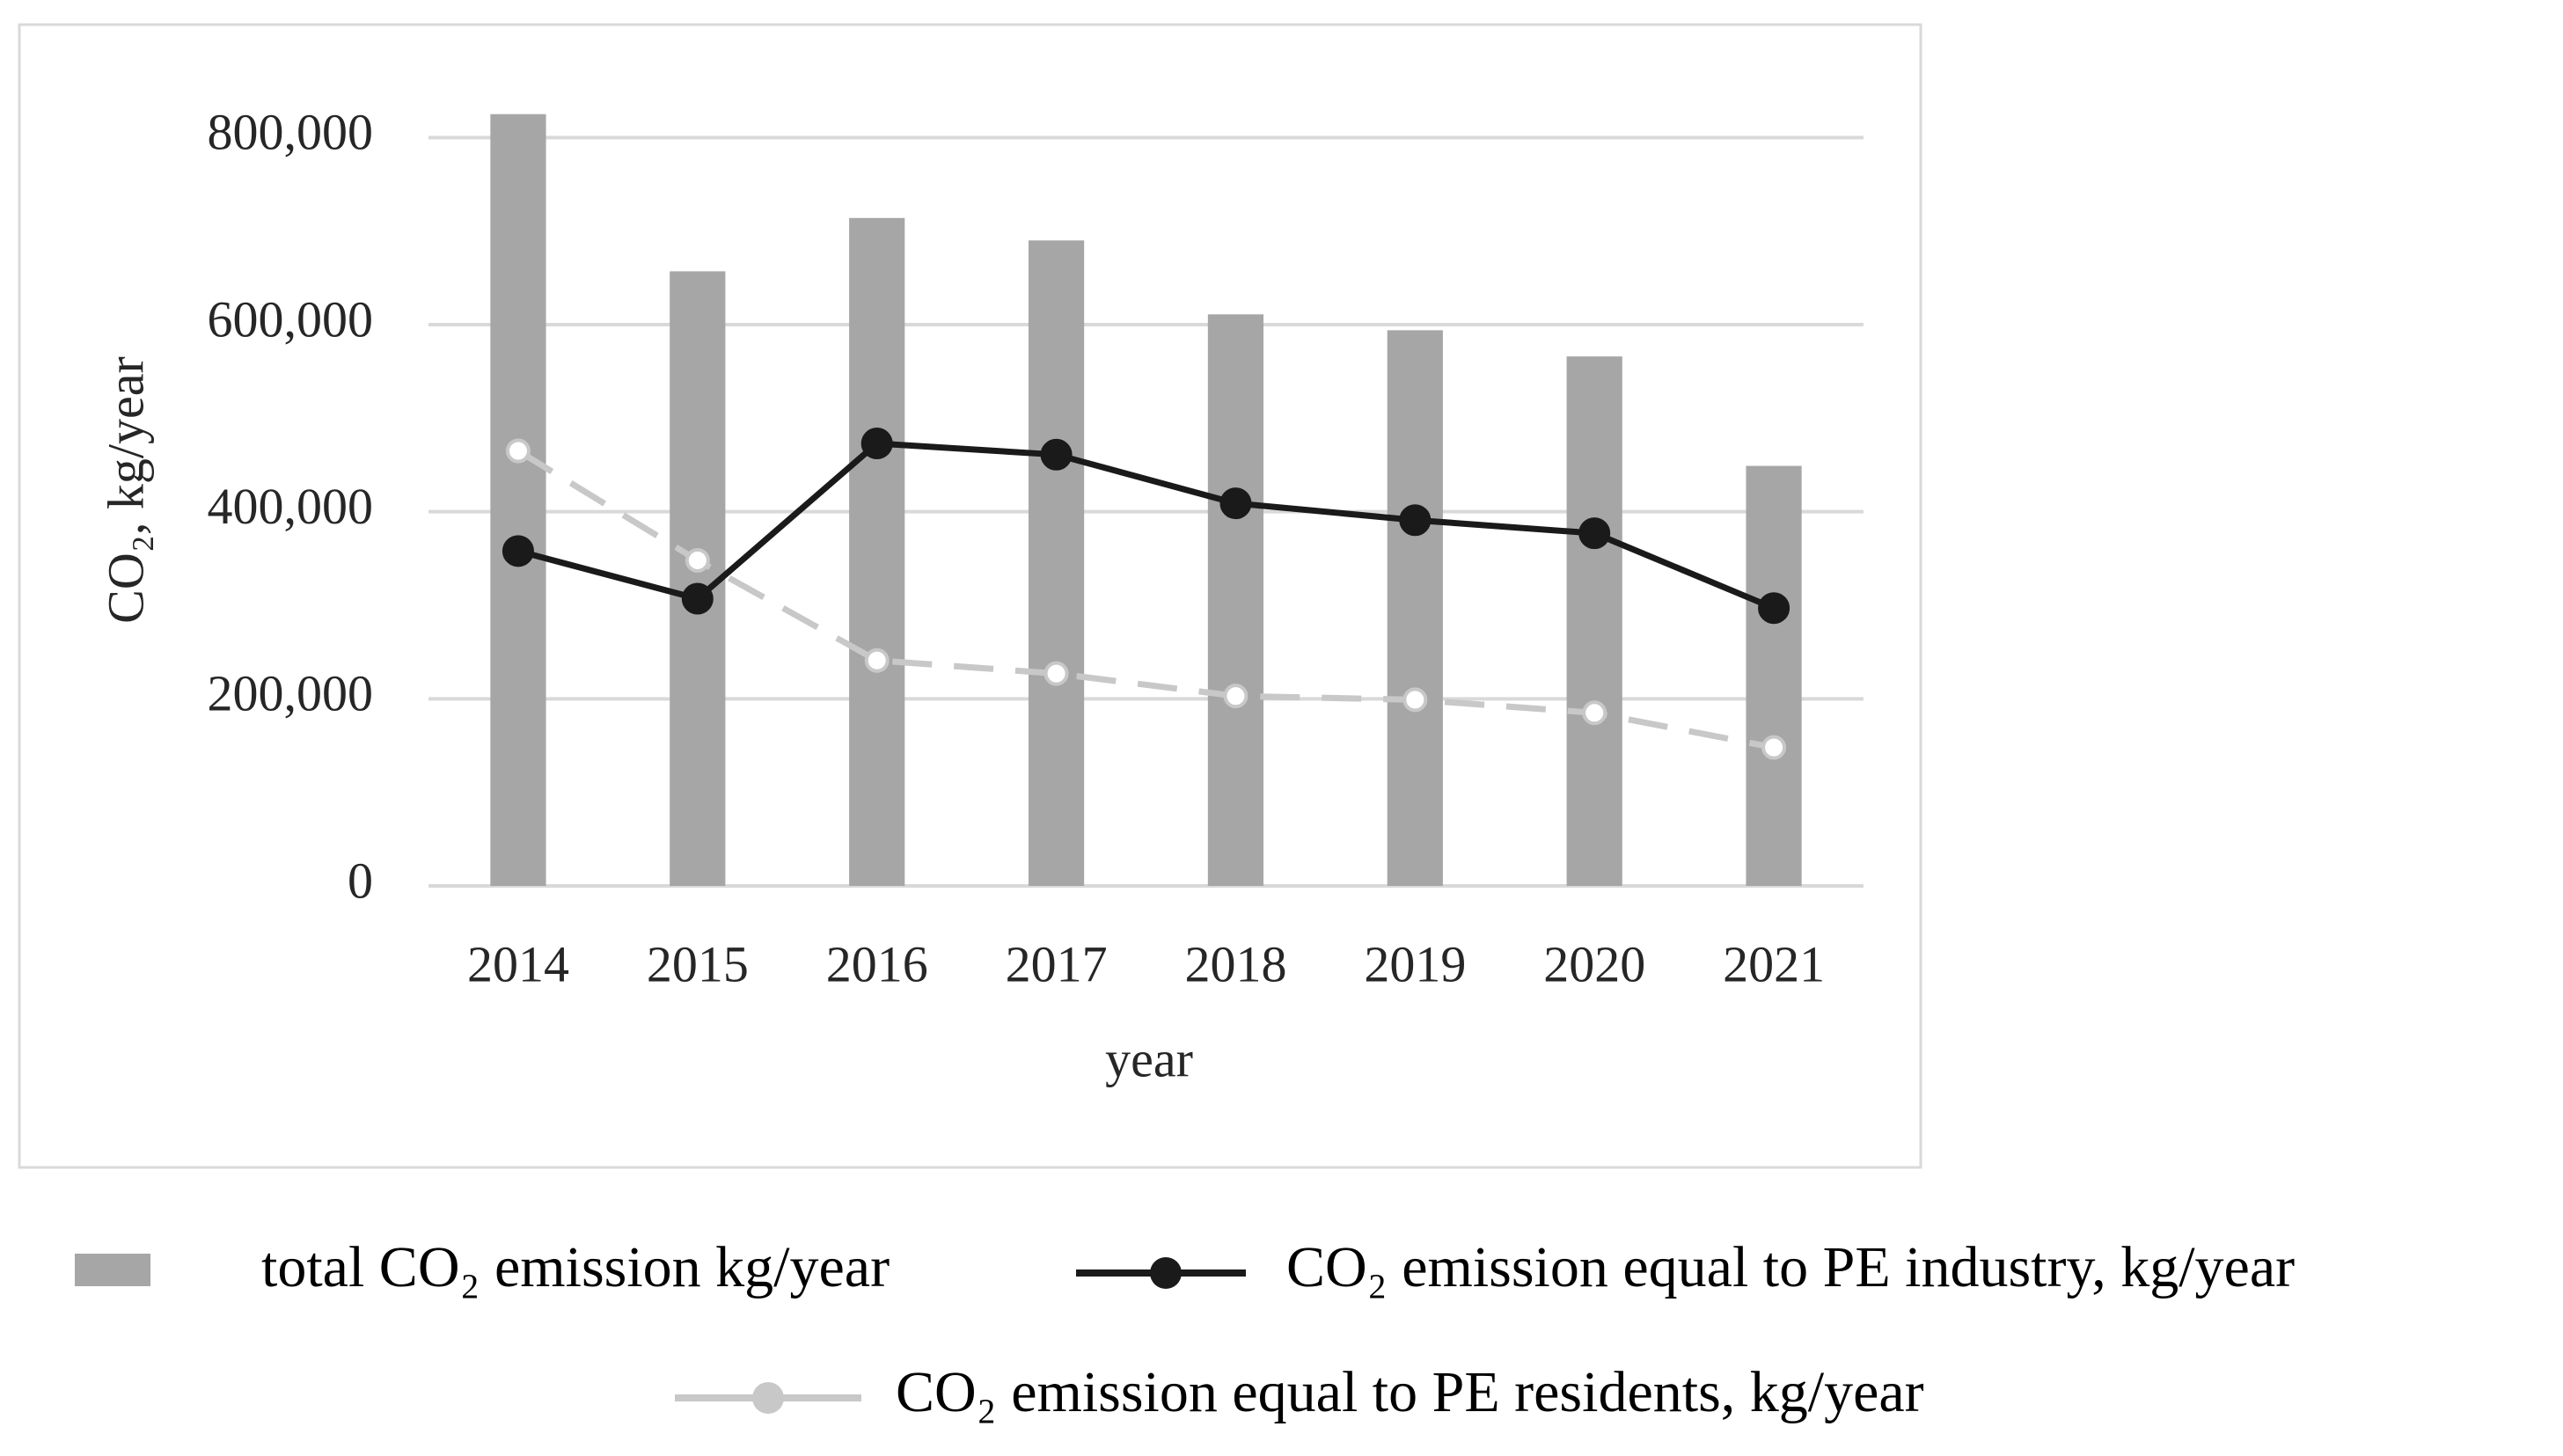 This screenshot has height=1456, width=2563. I want to click on x-axis-label: year, so click(1149, 1058).